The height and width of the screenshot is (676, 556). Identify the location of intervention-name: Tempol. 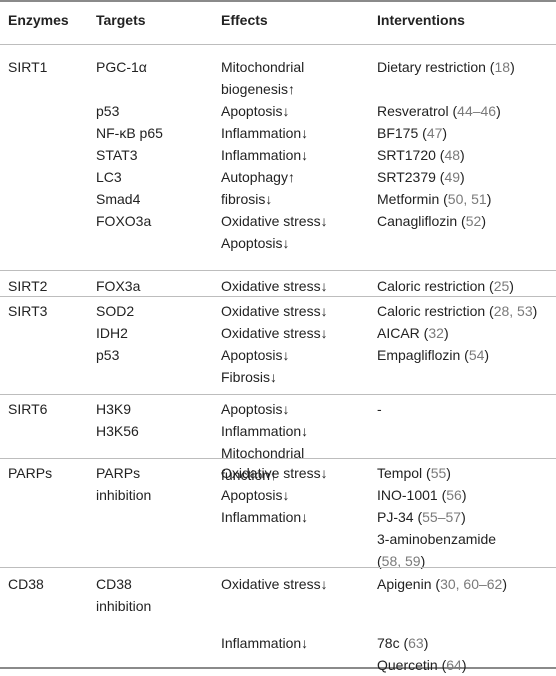
(400, 473).